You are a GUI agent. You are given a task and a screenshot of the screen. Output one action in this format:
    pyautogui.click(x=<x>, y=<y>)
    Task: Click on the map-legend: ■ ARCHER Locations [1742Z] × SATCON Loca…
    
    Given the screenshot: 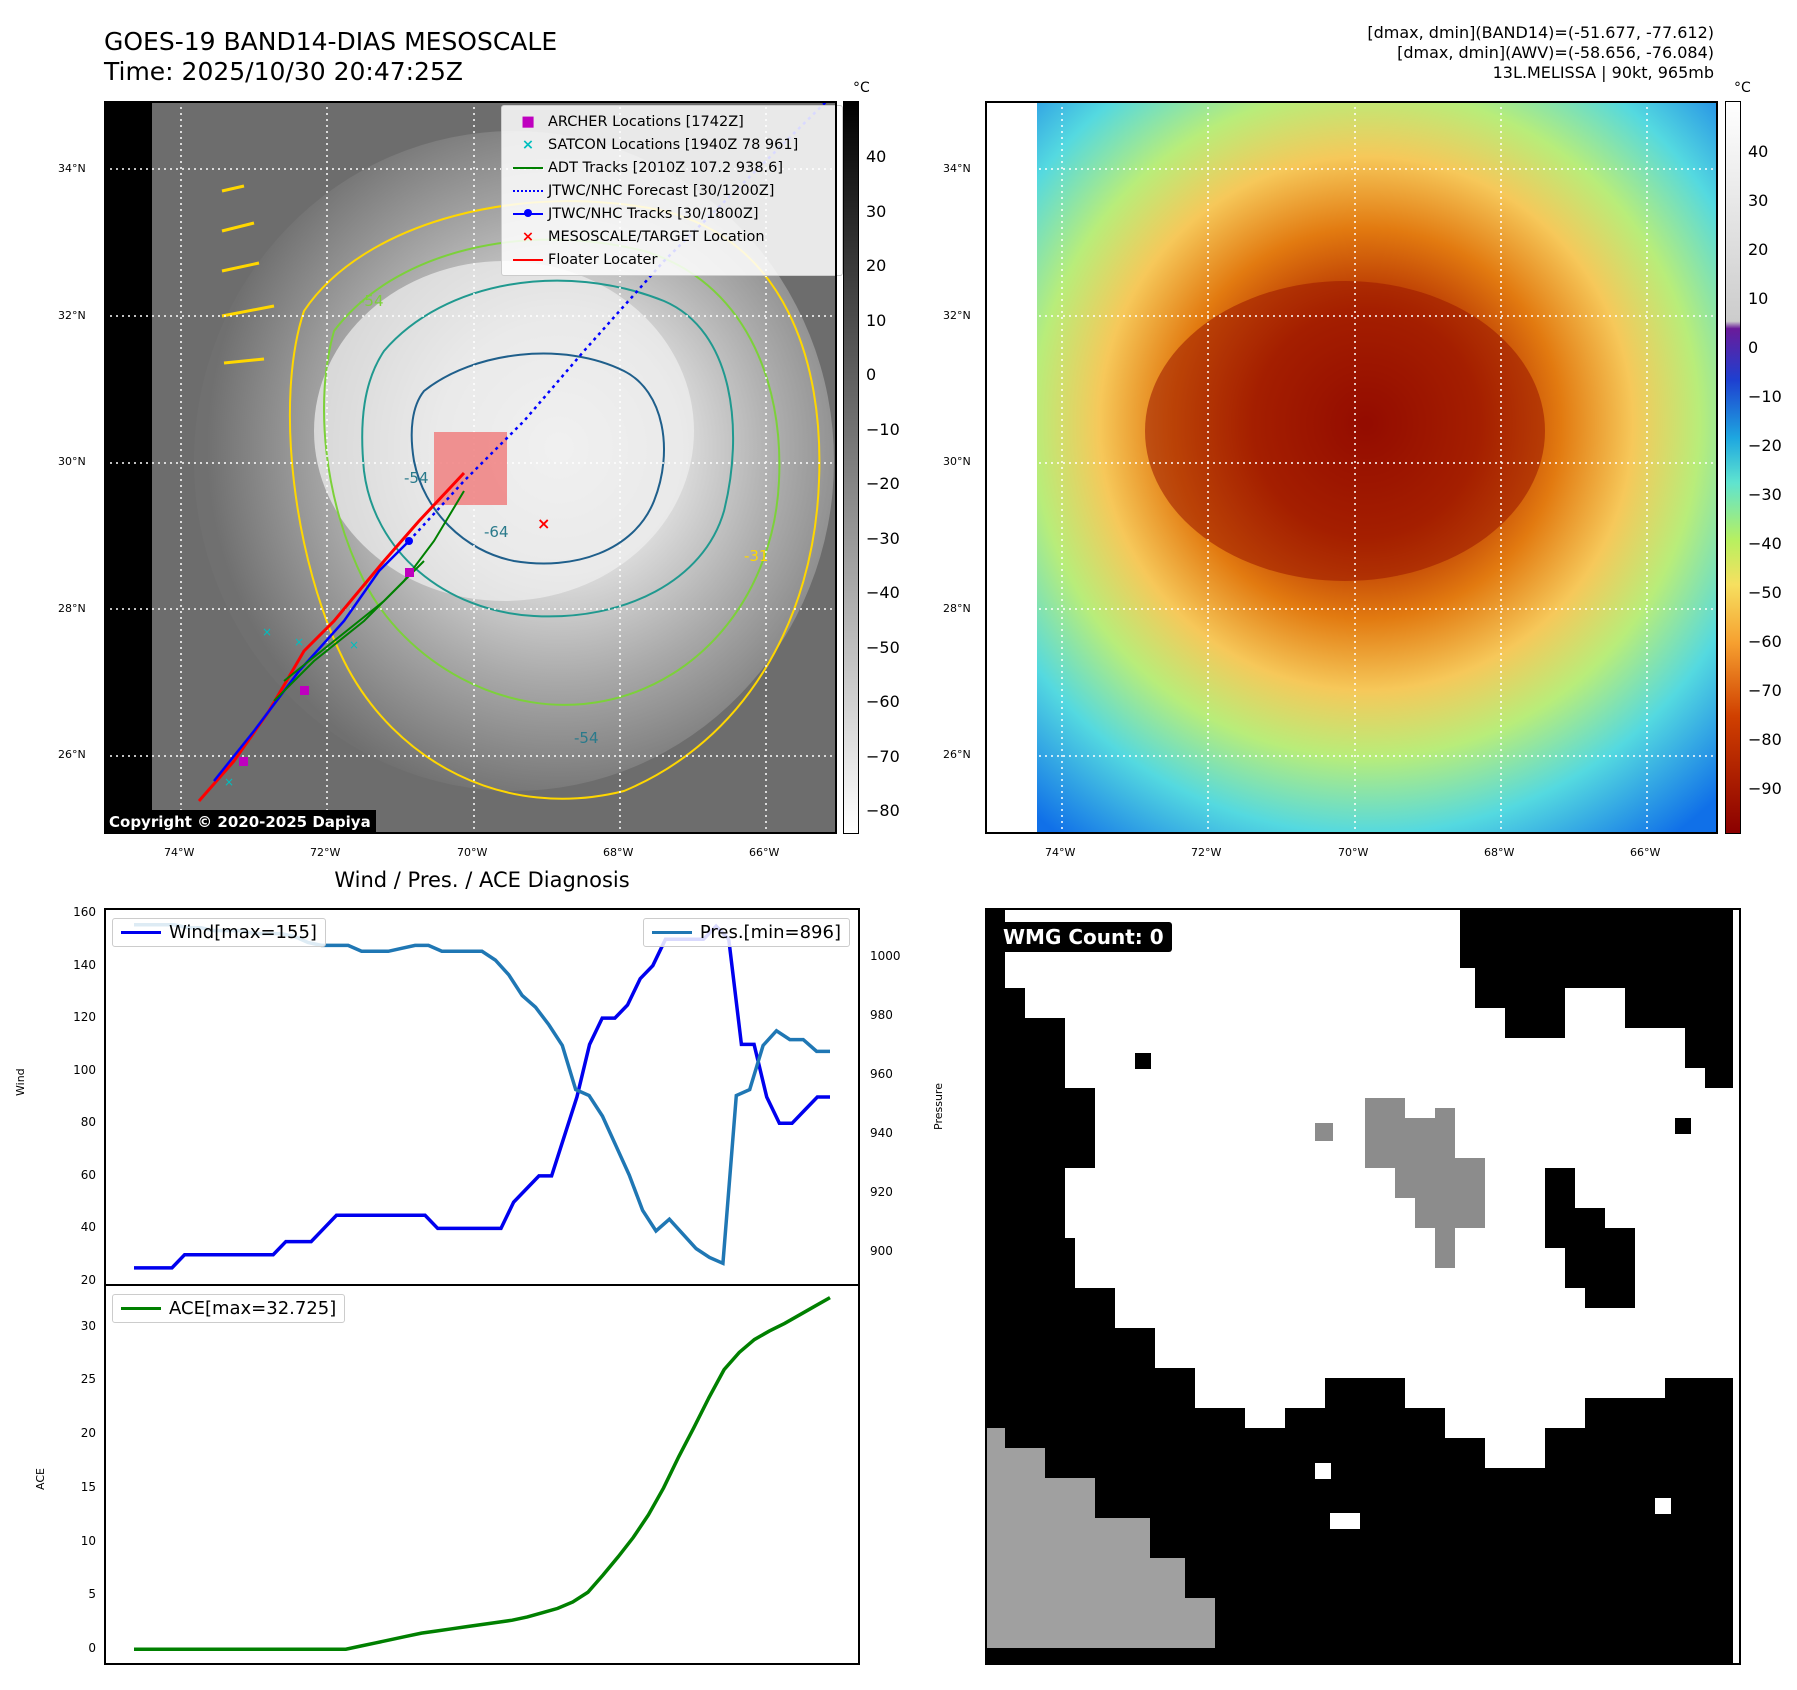 What is the action you would take?
    pyautogui.click(x=672, y=190)
    